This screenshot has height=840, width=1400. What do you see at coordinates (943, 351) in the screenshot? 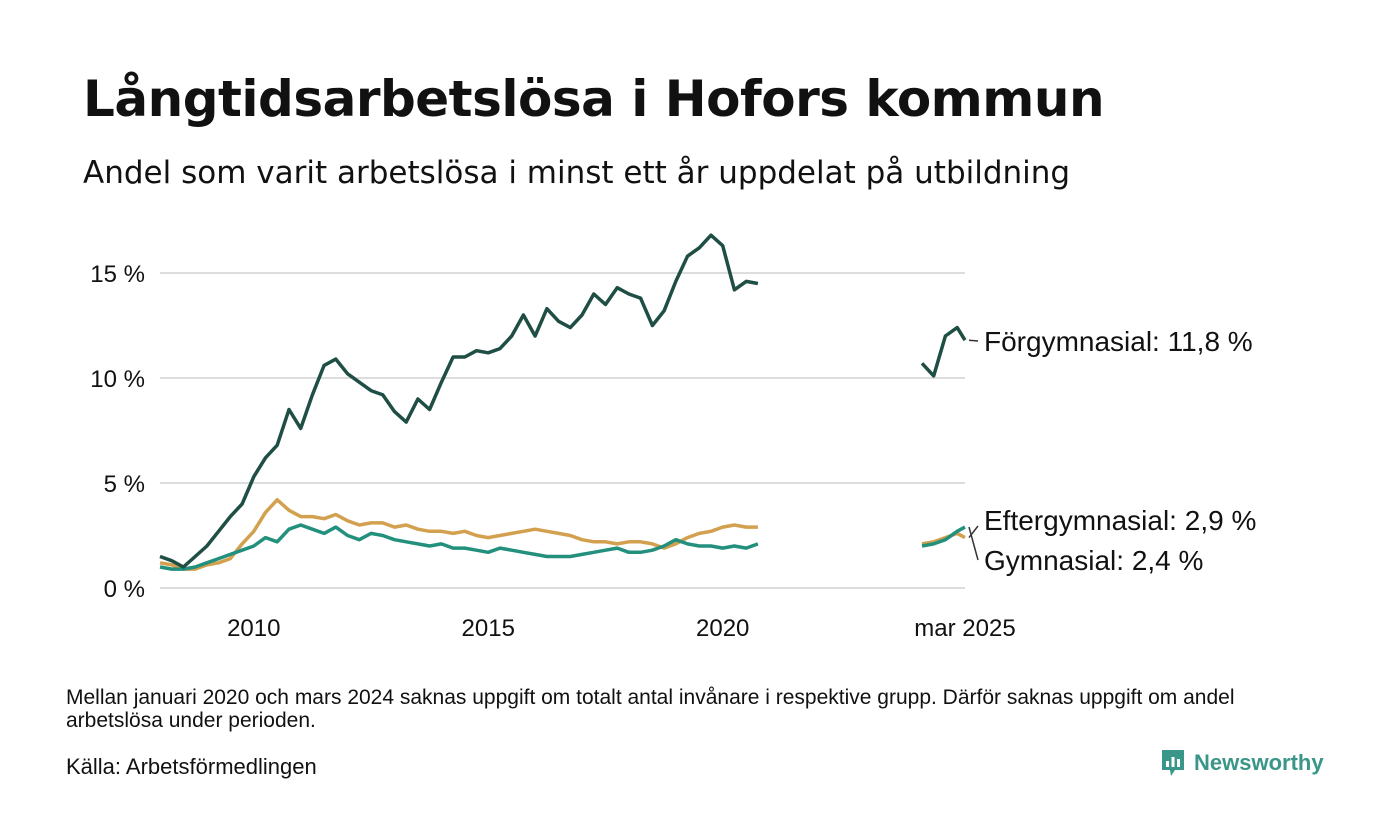
I see `series-line-förgymnasial` at bounding box center [943, 351].